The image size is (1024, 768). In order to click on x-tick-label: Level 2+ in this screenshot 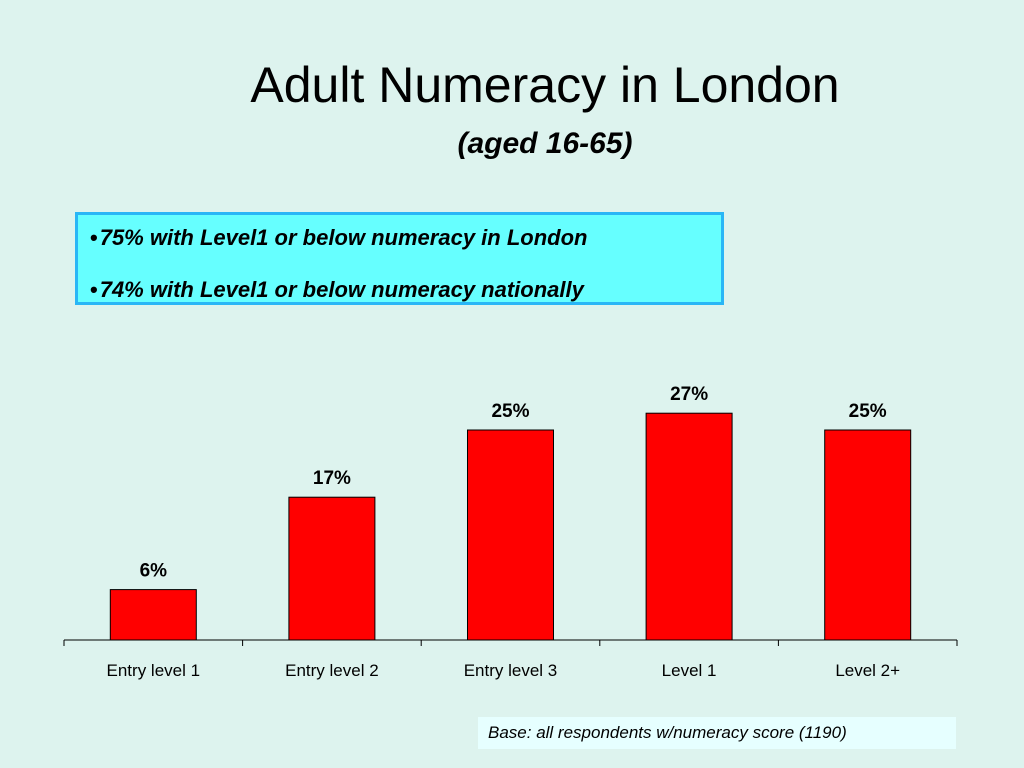, I will do `click(867, 670)`.